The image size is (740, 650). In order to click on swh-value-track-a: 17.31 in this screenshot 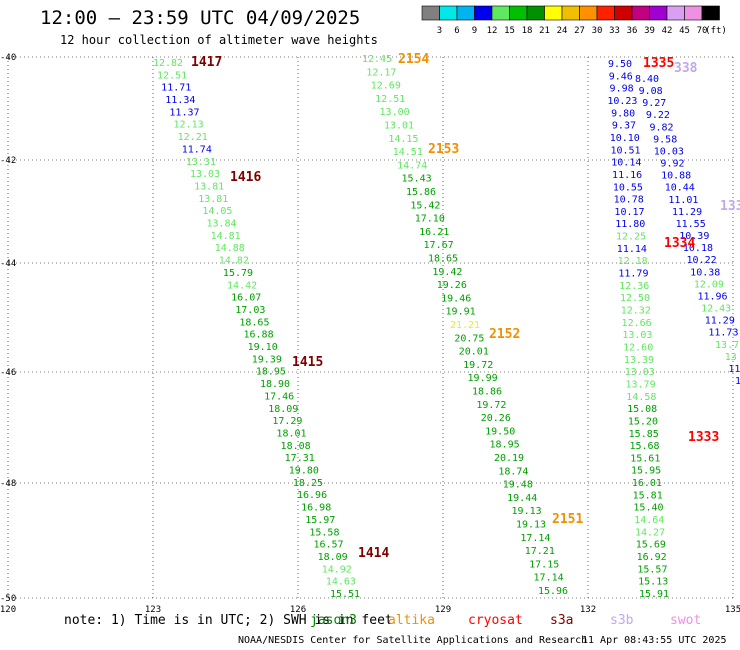, I will do `click(300, 458)`.